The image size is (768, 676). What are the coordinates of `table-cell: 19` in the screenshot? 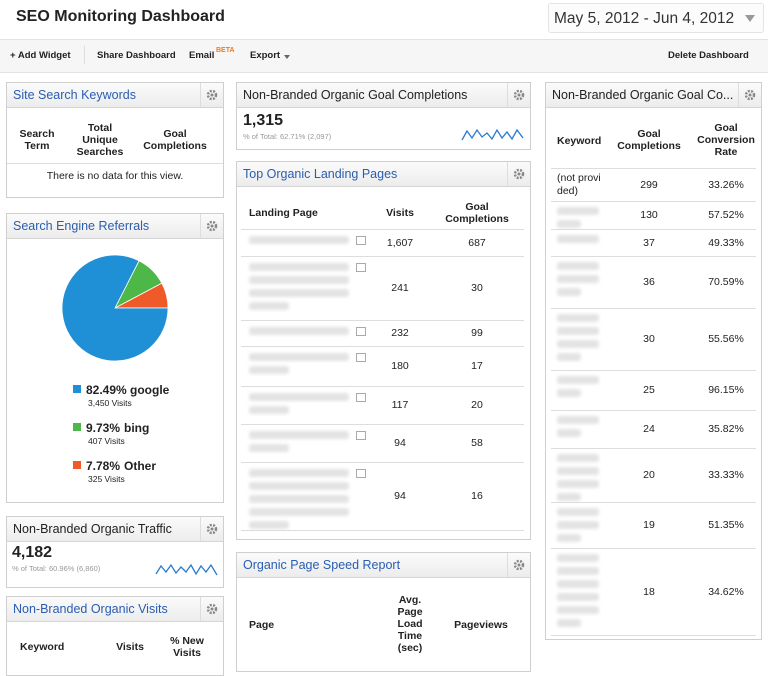 It's located at (649, 525).